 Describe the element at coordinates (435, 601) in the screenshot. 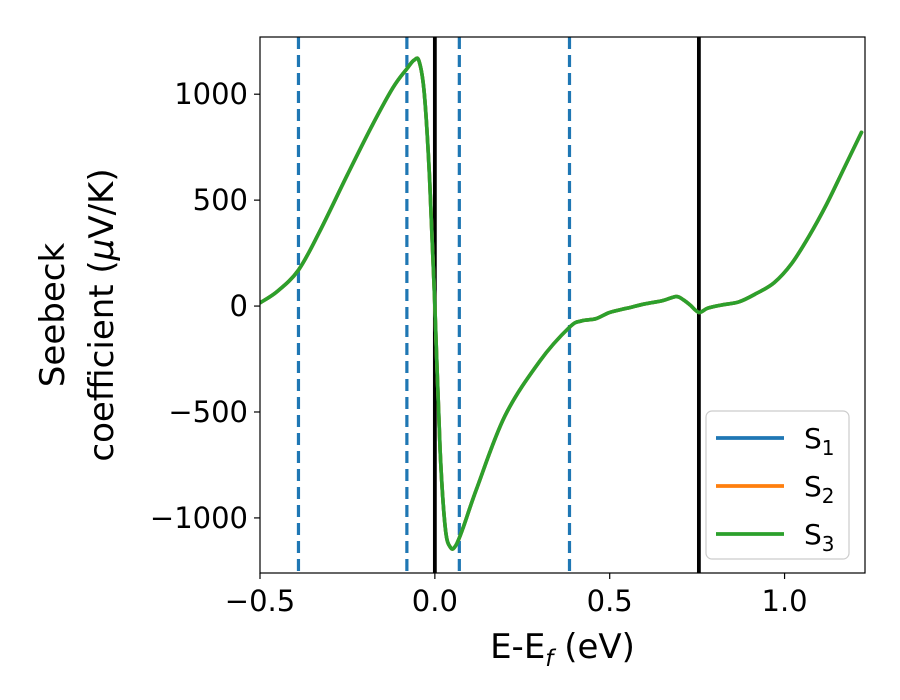

I see `x-tick-label: 0.0` at that location.